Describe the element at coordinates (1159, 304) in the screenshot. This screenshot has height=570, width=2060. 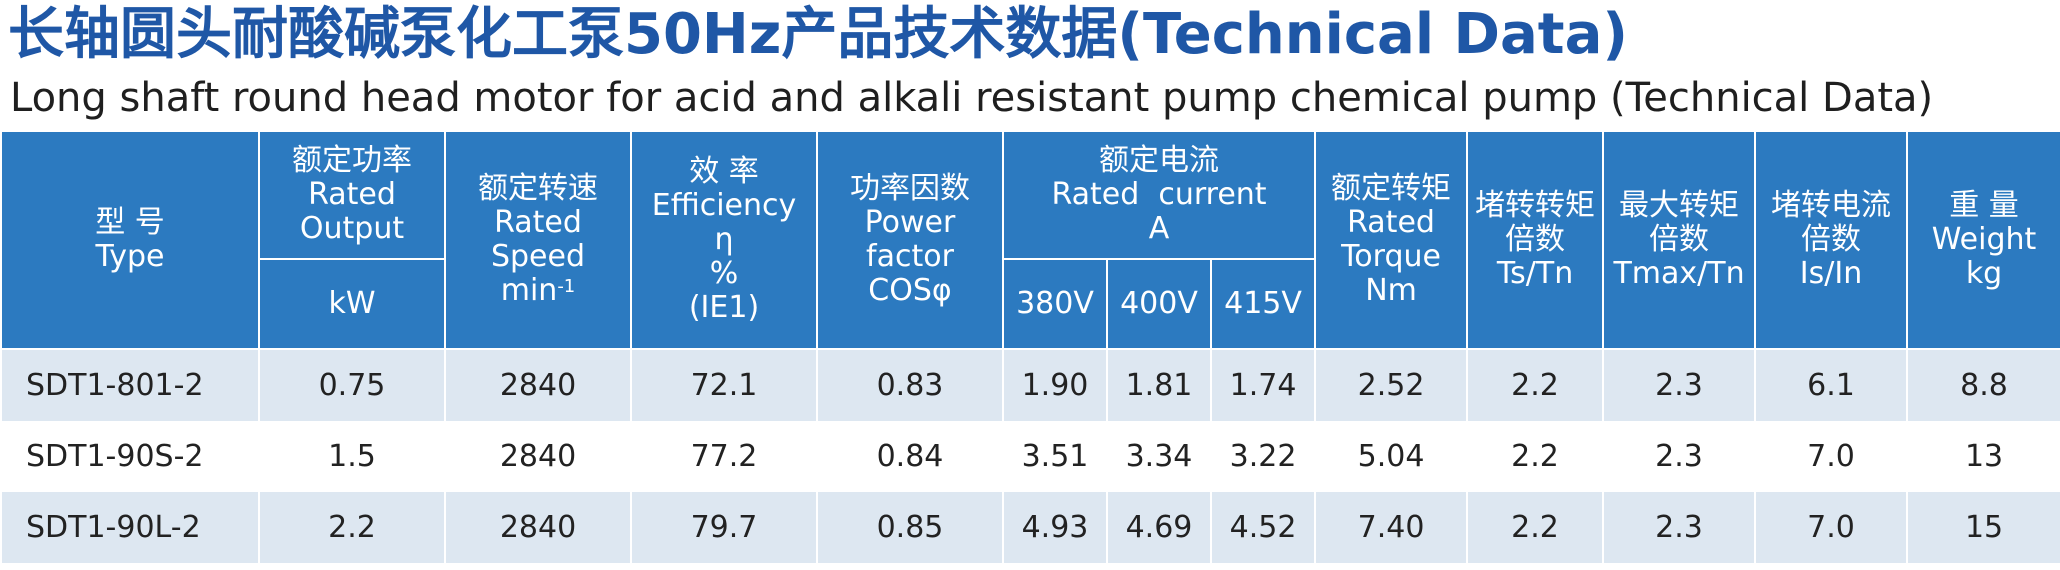
I see `header-voltage-400: 400V` at that location.